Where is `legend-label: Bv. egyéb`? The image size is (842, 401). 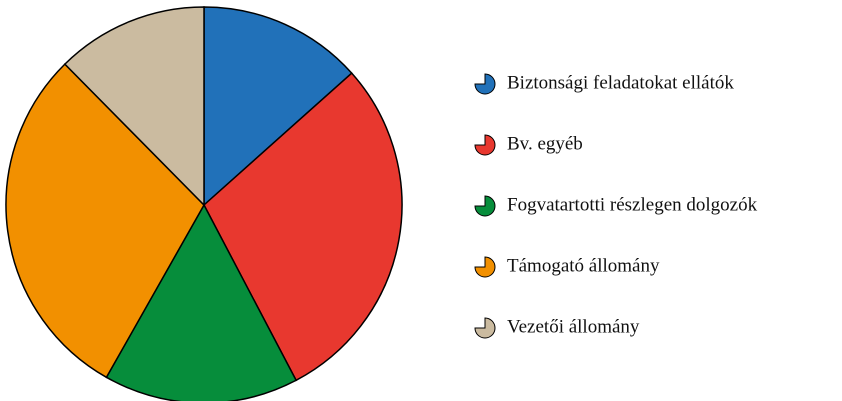 legend-label: Bv. egyéb is located at coordinates (545, 143).